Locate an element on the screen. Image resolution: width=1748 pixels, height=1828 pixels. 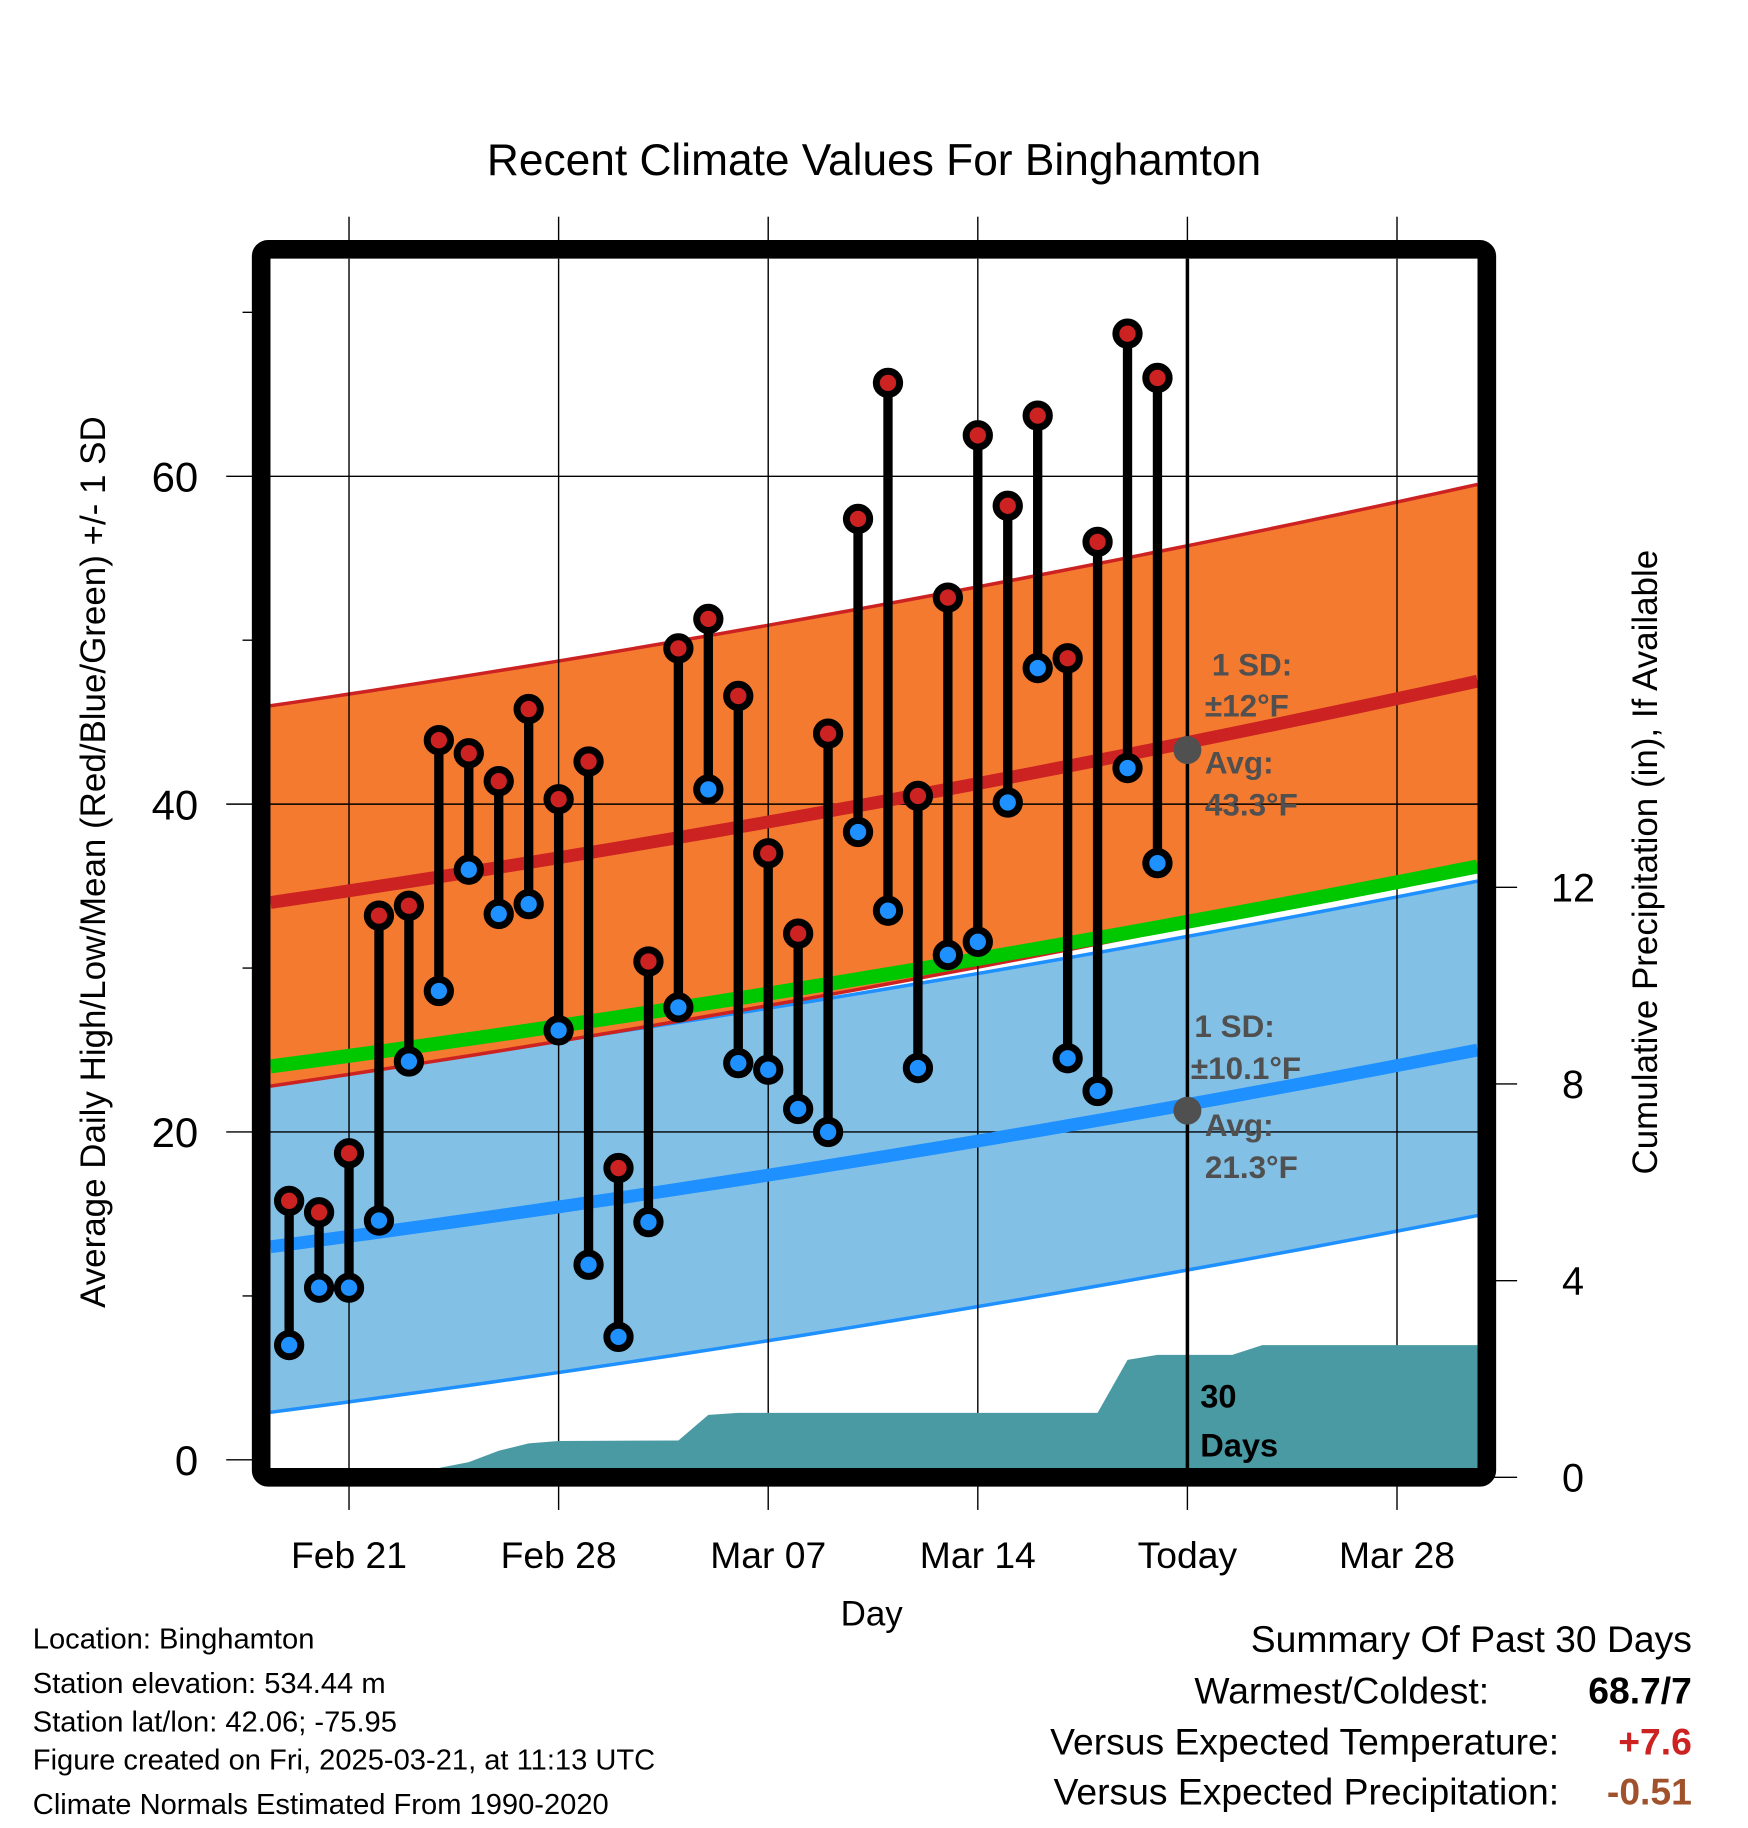
high-sd-band-upper-edge is located at coordinates (874, 595).